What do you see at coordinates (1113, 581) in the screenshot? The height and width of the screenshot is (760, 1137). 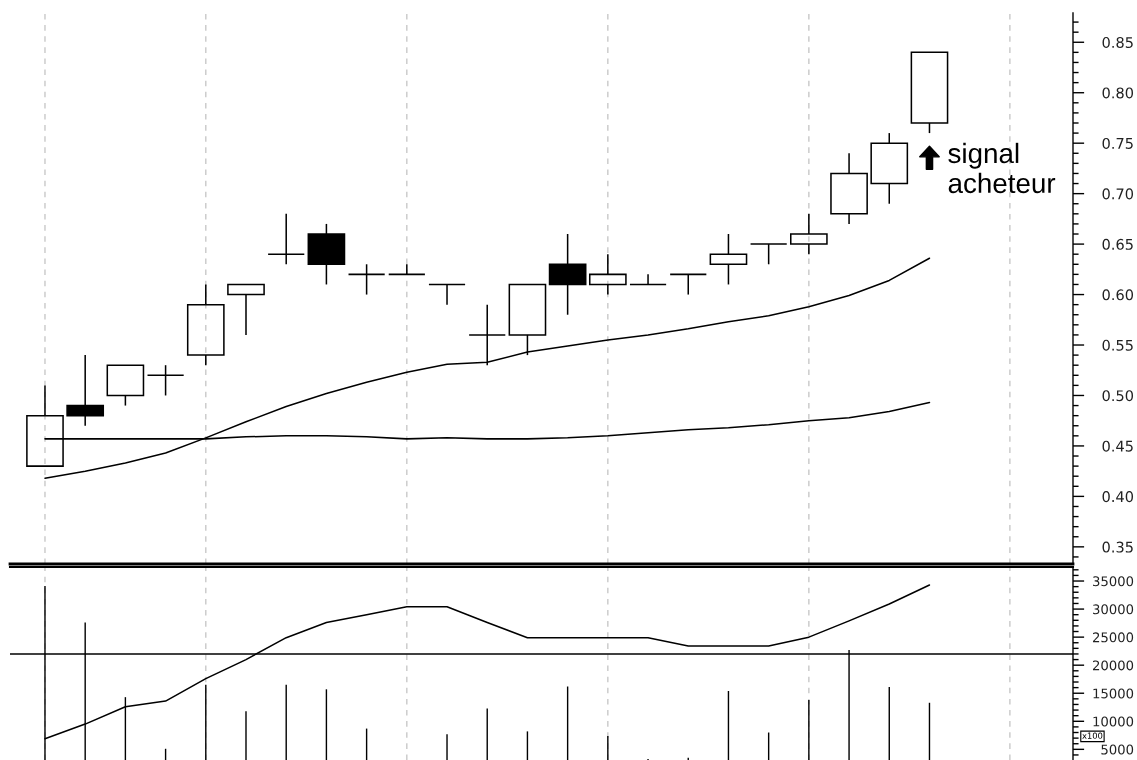 I see `y-tick-label: 35000` at bounding box center [1113, 581].